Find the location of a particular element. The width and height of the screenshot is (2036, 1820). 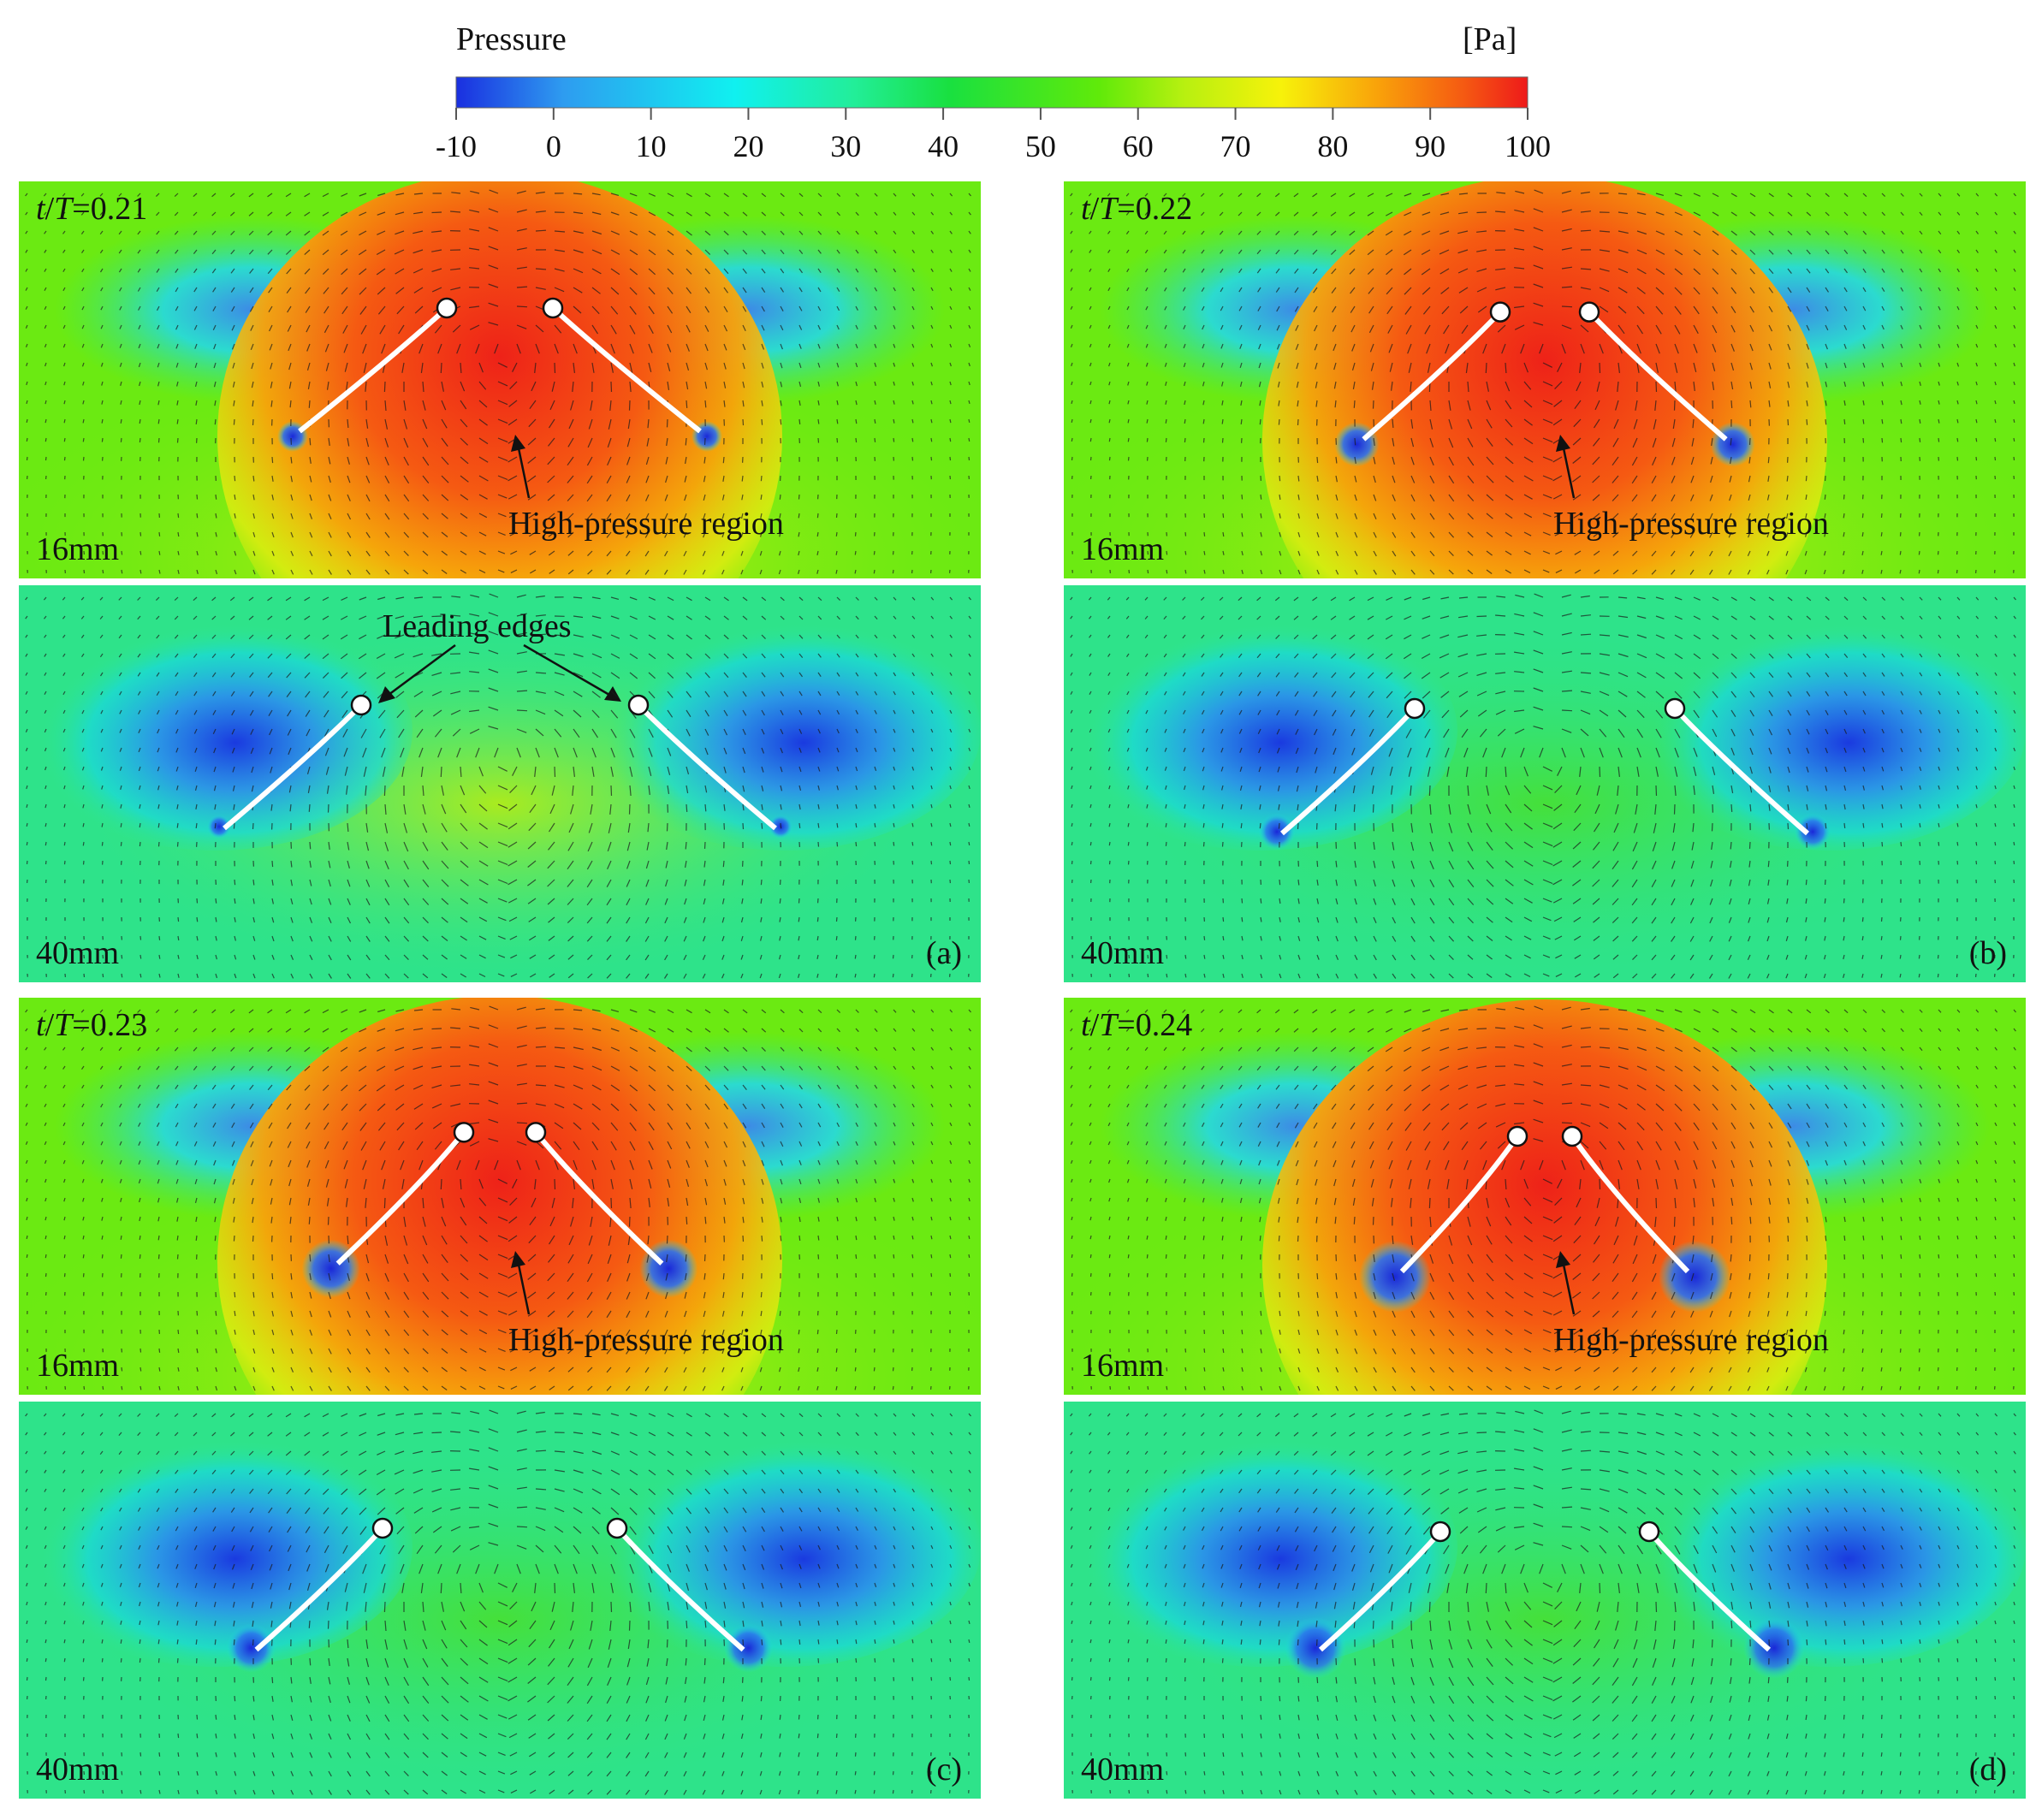

colorbar-tick-label: 0 is located at coordinates (553, 146).